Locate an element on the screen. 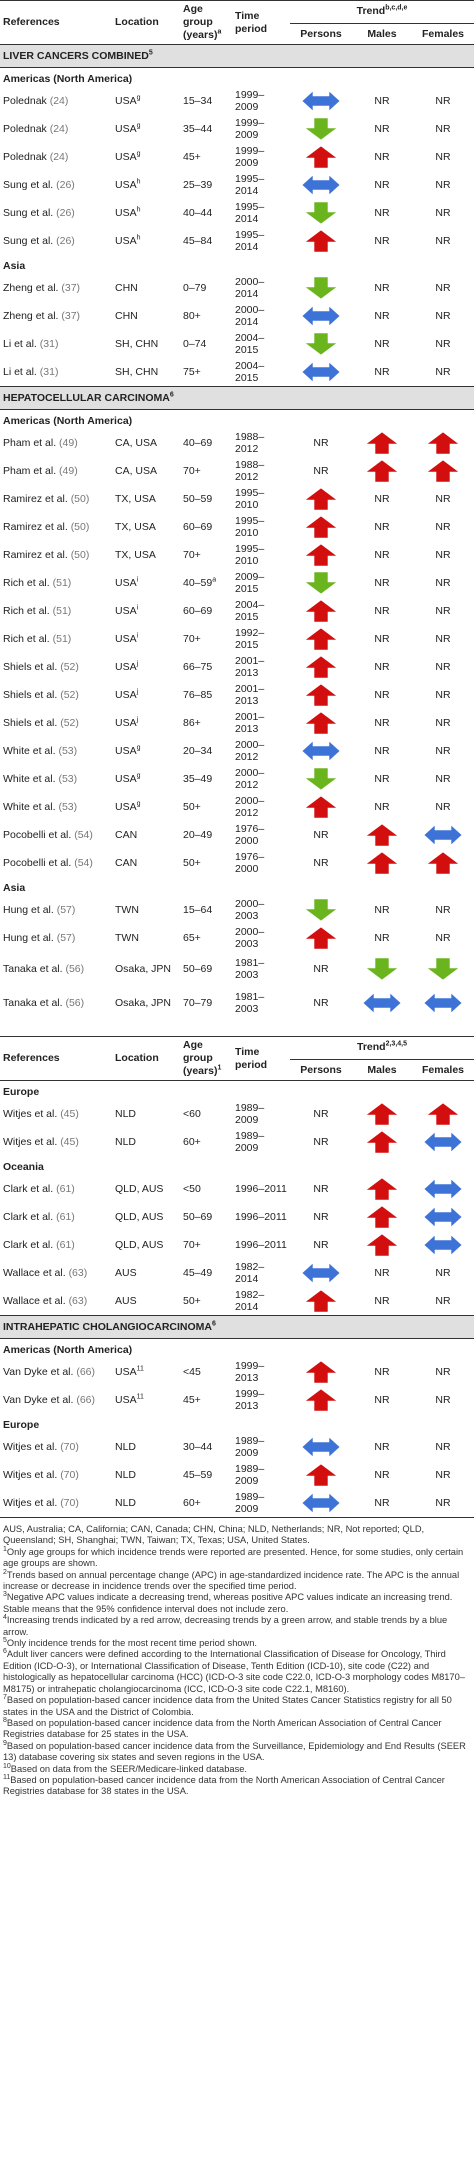 This screenshot has height=2165, width=474. location-cell: TWN is located at coordinates (146, 938).